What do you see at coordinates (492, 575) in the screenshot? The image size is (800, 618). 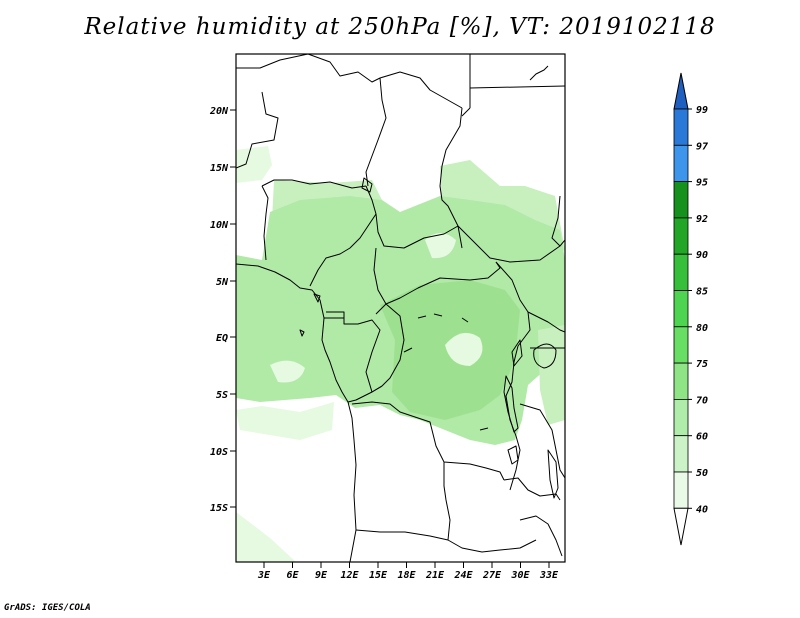 I see `lon-label: 27E` at bounding box center [492, 575].